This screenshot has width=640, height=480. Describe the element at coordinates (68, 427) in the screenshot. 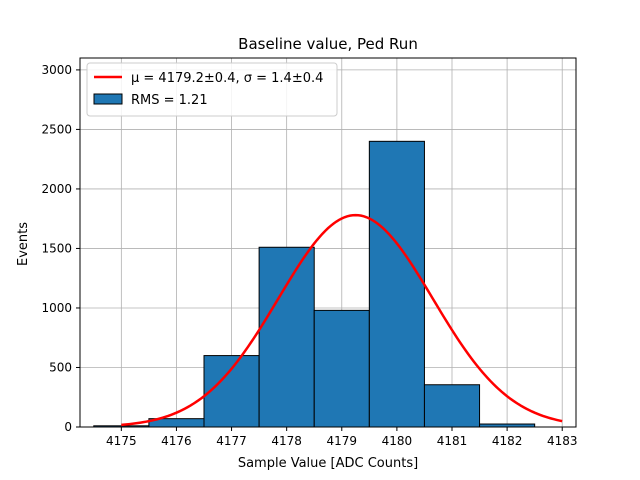

I see `y-tick-label-0: 0` at that location.